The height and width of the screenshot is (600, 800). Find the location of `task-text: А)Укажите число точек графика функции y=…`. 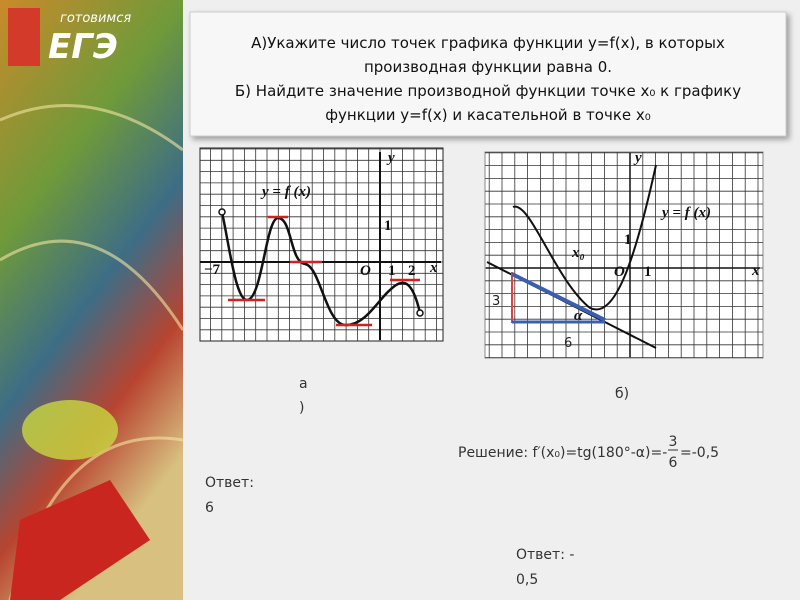

task-text: А)Укажите число точек графика функции y=… is located at coordinates (488, 79).